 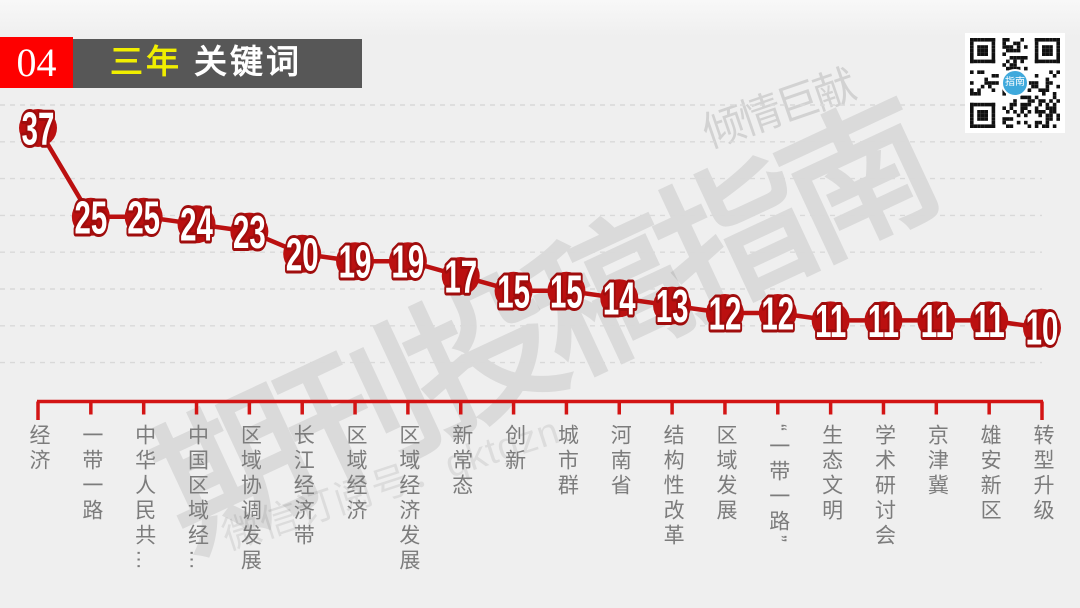 What do you see at coordinates (91, 474) in the screenshot?
I see `x-axis-label: 一带一路` at bounding box center [91, 474].